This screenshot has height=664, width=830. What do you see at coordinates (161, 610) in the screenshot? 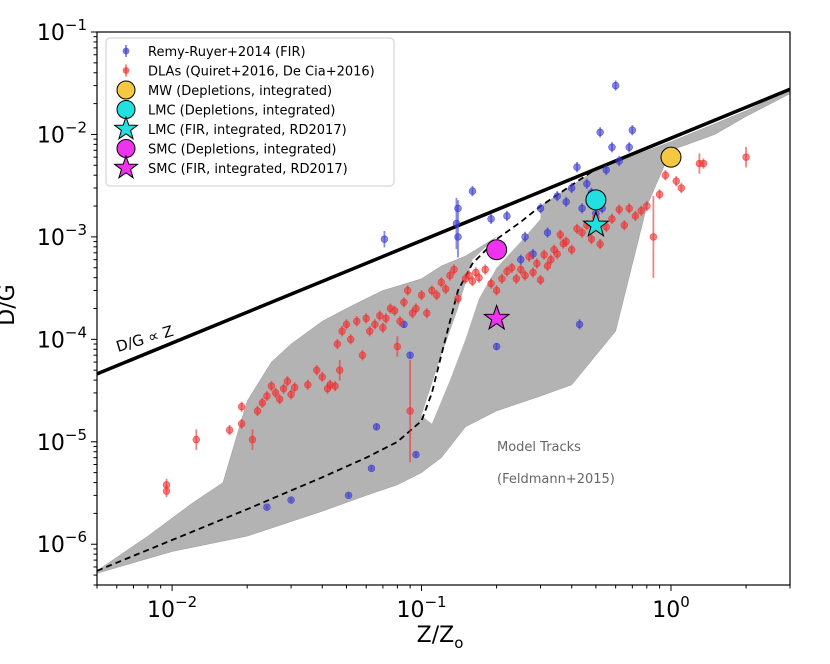
I see `x-tick-base: 10` at bounding box center [161, 610].